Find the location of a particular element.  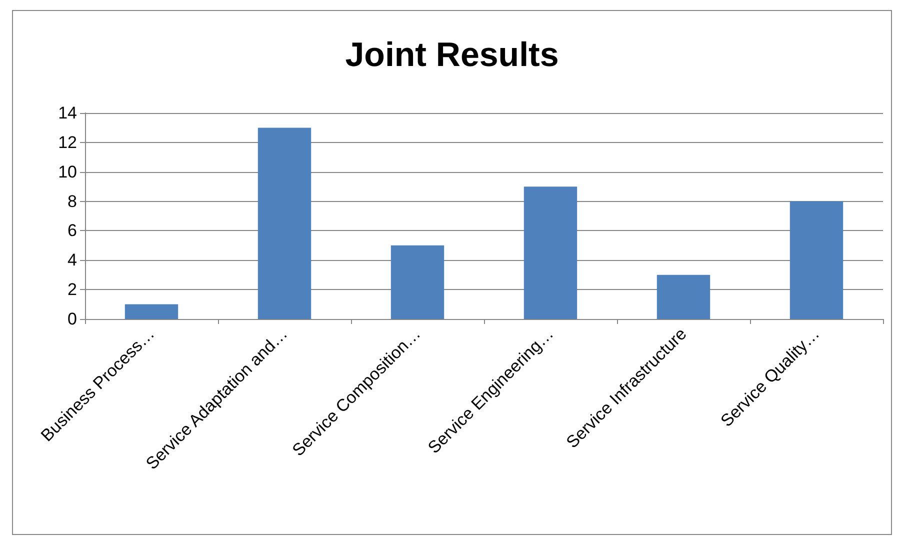

y-tick-label: 0 is located at coordinates (72, 319).